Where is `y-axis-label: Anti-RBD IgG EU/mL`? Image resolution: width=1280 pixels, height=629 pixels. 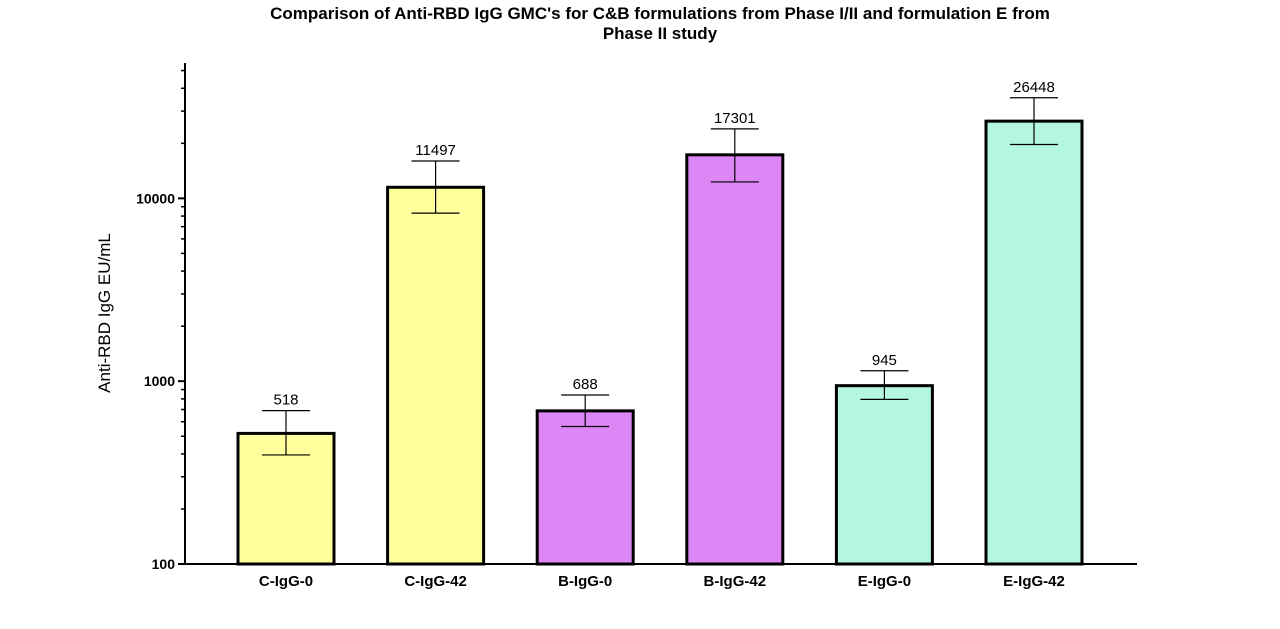
y-axis-label: Anti-RBD IgG EU/mL is located at coordinates (104, 313).